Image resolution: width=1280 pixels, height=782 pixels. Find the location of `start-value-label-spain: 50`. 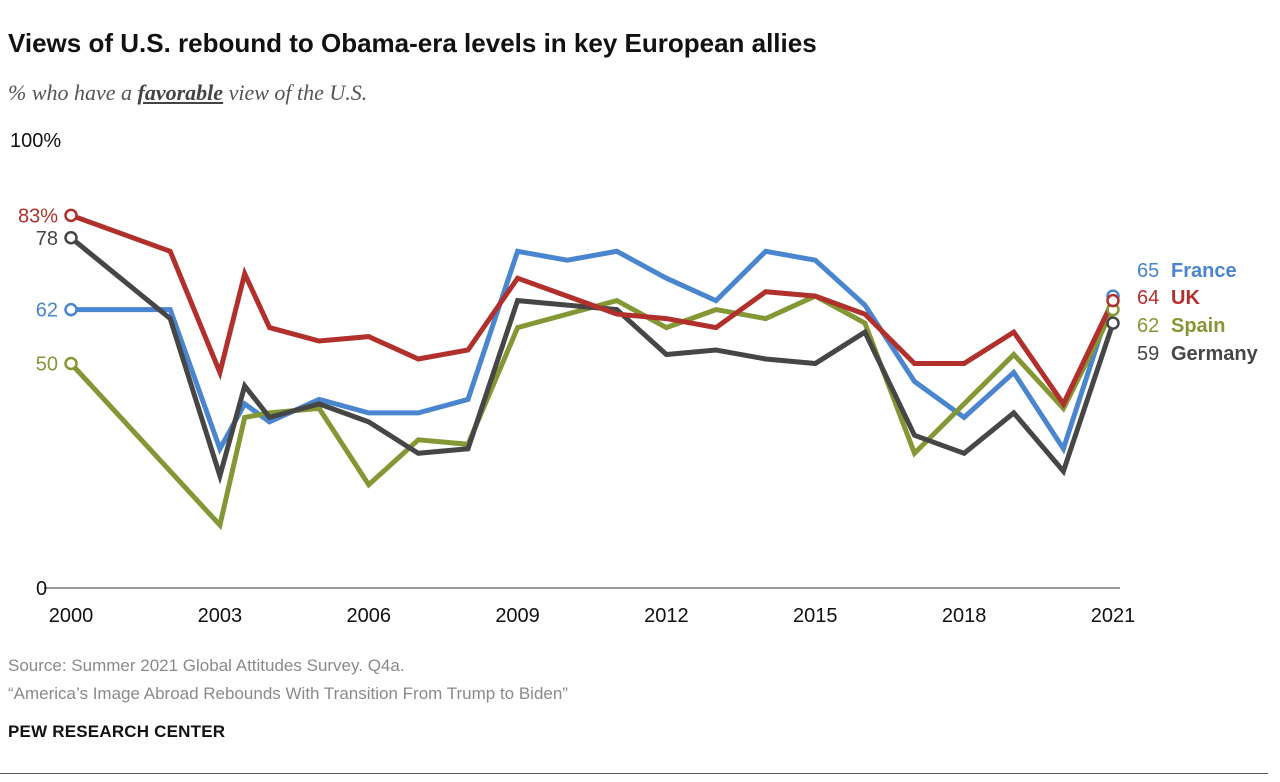

start-value-label-spain: 50 is located at coordinates (47, 365).